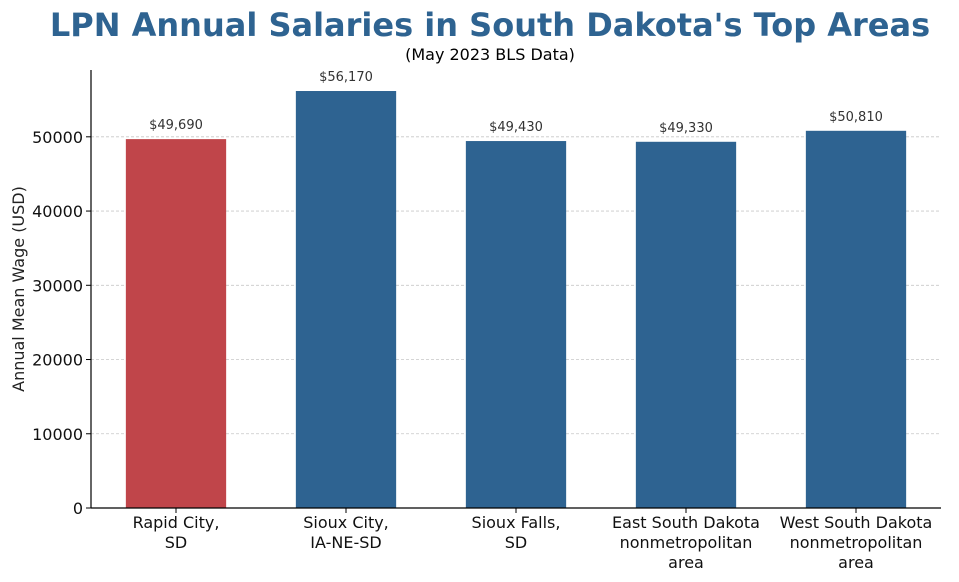  What do you see at coordinates (57, 285) in the screenshot?
I see `y-tick-label: 30000` at bounding box center [57, 285].